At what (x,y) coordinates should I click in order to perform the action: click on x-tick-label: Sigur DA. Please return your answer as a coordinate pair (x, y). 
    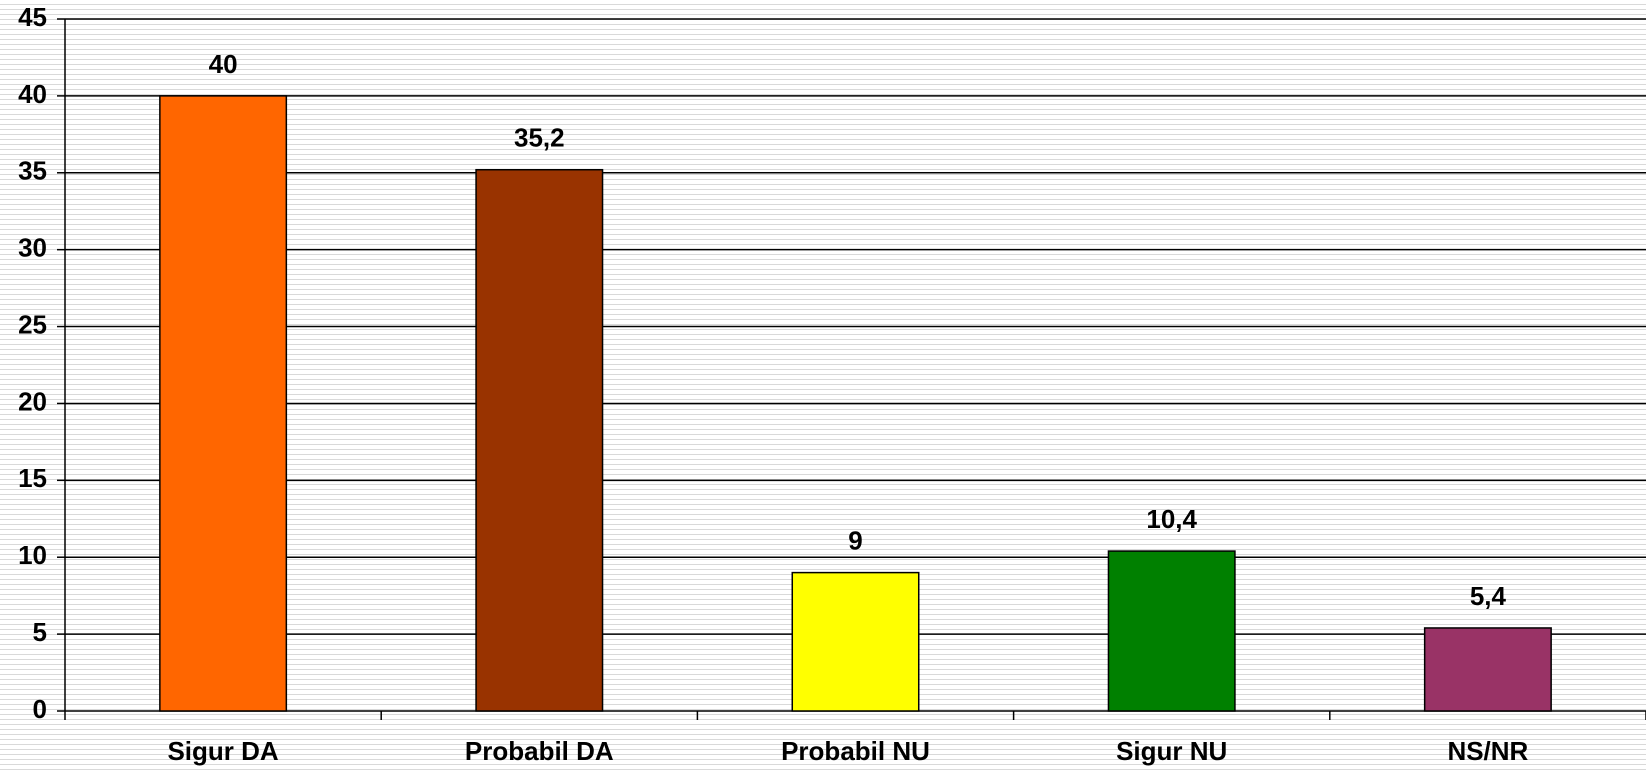
    Looking at the image, I should click on (222, 751).